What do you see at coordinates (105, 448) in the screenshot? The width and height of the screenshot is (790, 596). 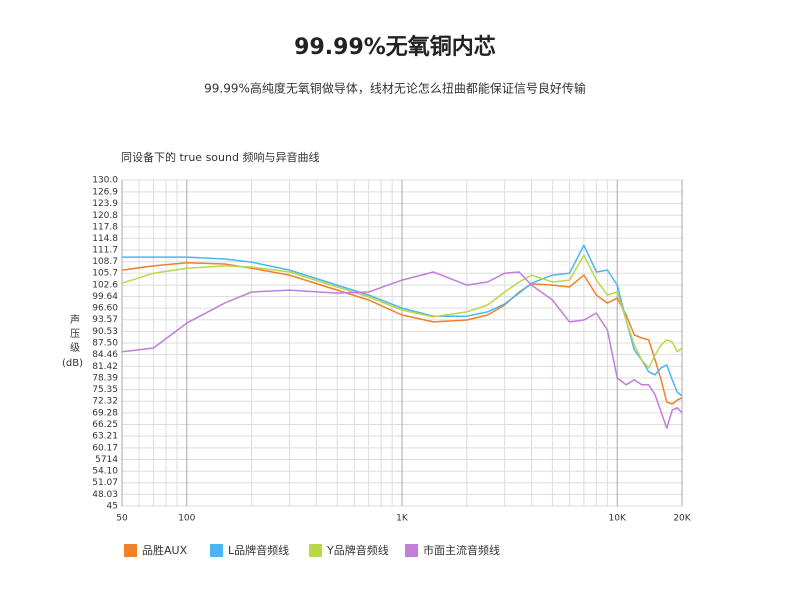 I see `y-tick-label: 60.17` at bounding box center [105, 448].